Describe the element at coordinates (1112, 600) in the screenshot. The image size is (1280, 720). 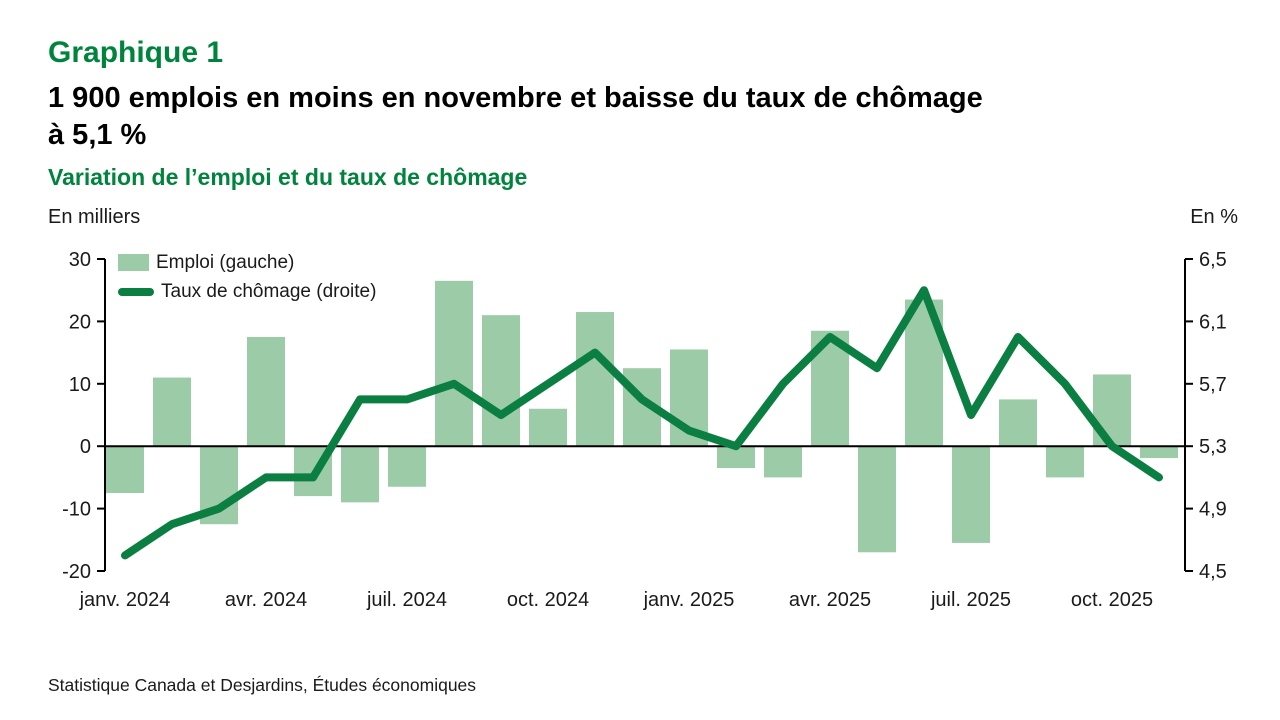
I see `x-axis-tick-label: oct. 2025` at that location.